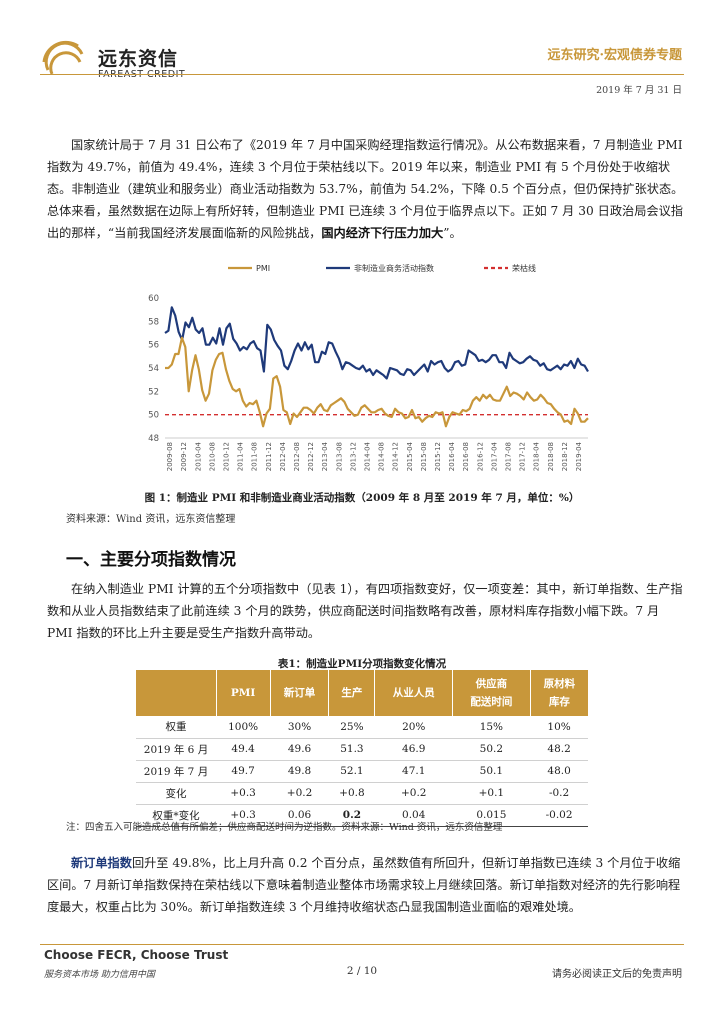  Describe the element at coordinates (559, 693) in the screenshot. I see `table-header-cell: 原材料 库存` at that location.